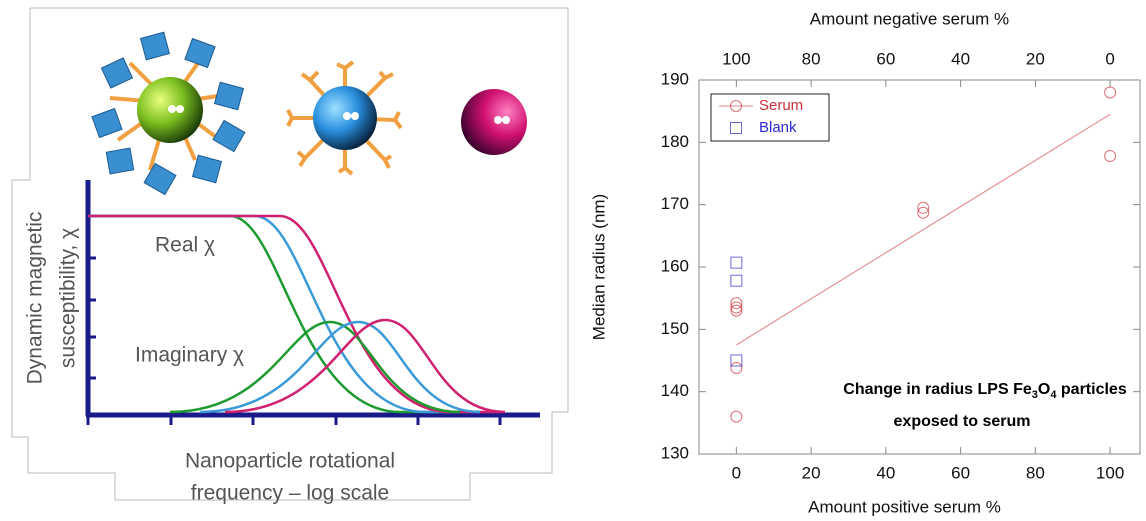  Describe the element at coordinates (290, 461) in the screenshot. I see `x-label-line: Nanoparticle rotational` at that location.